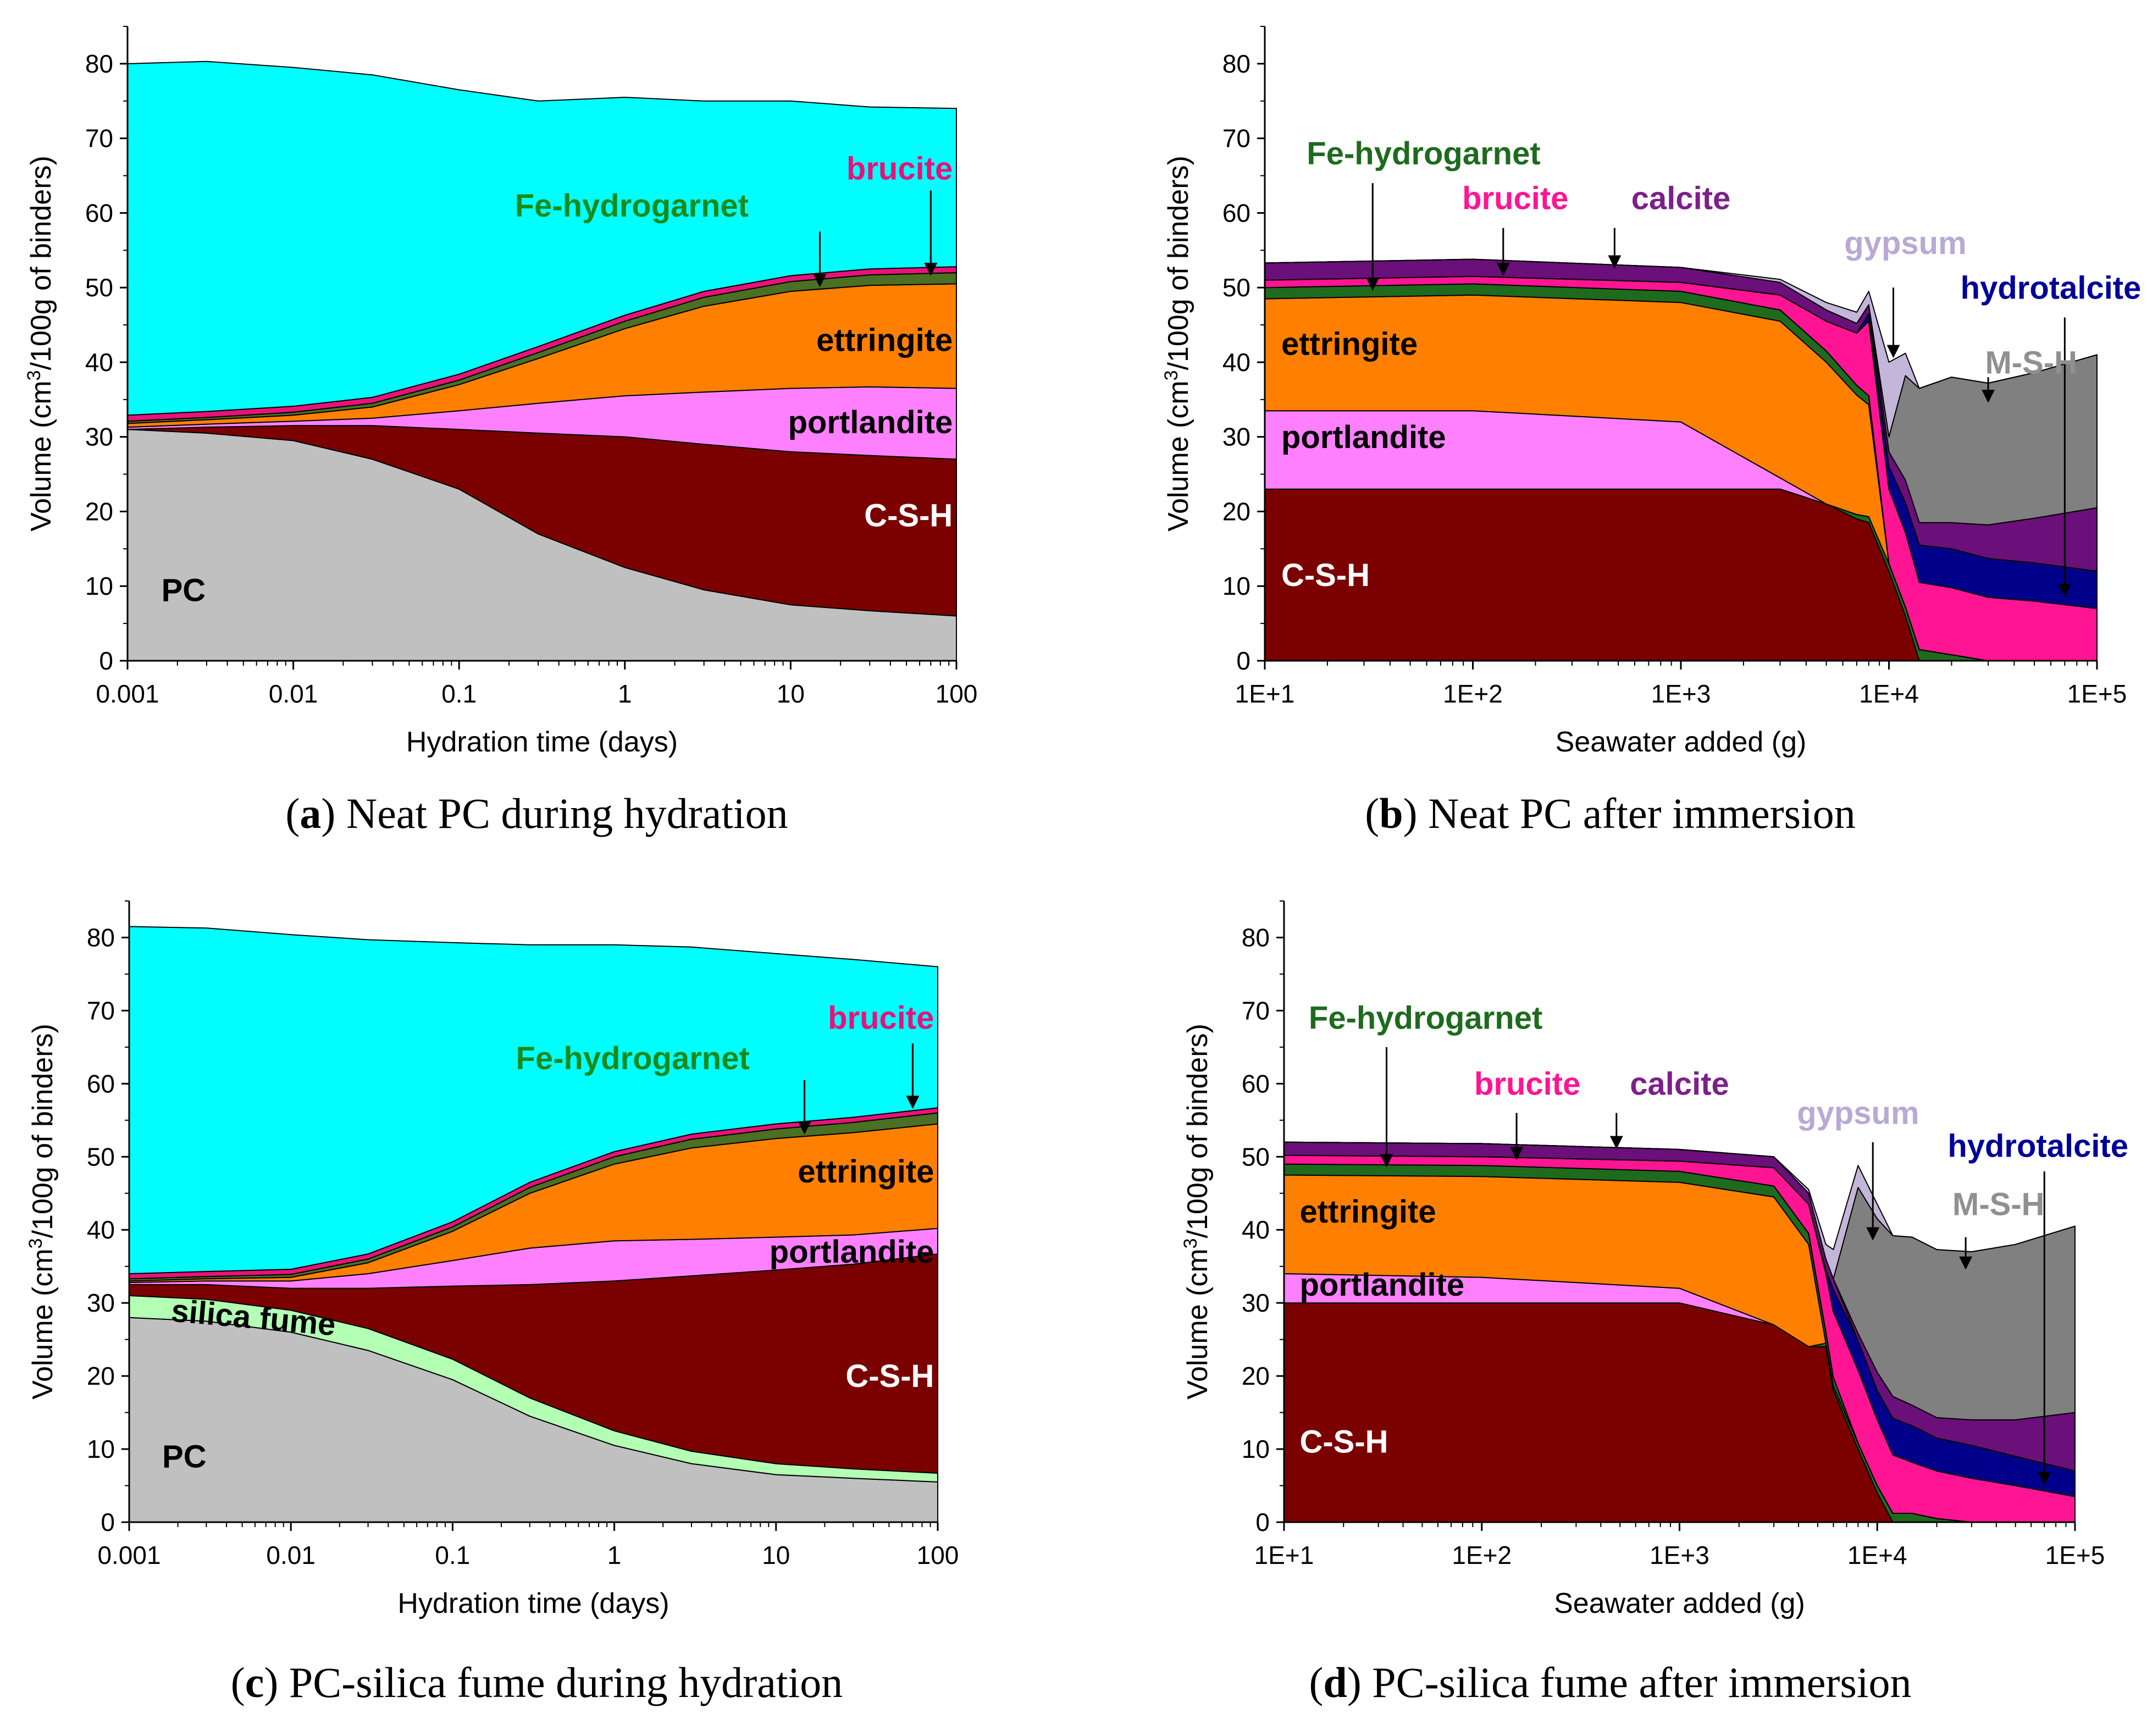 The image size is (2147, 1736). Describe the element at coordinates (1335, 1682) in the screenshot. I see `caption-letter: d` at that location.